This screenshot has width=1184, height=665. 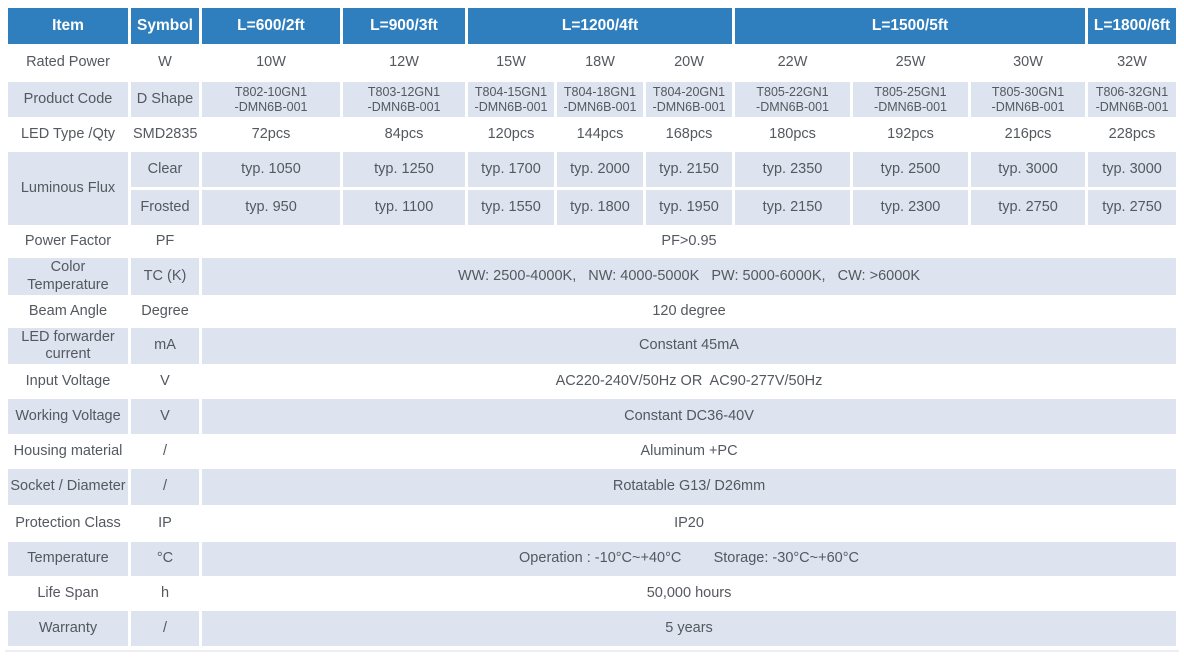 What do you see at coordinates (689, 416) in the screenshot?
I see `working-voltage-value: Constant DC36-40V` at bounding box center [689, 416].